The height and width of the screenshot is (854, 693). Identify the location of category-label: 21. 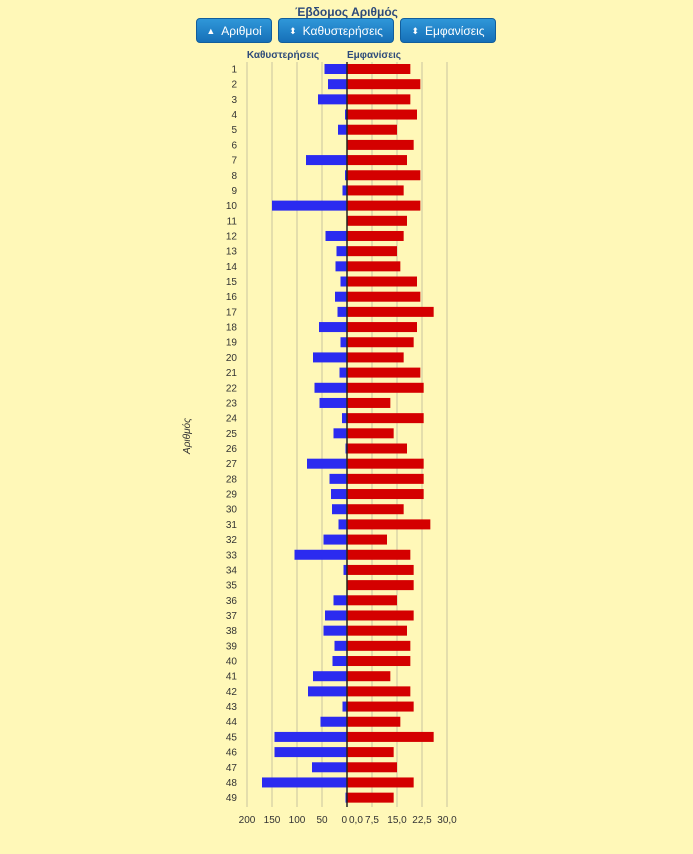
(232, 373).